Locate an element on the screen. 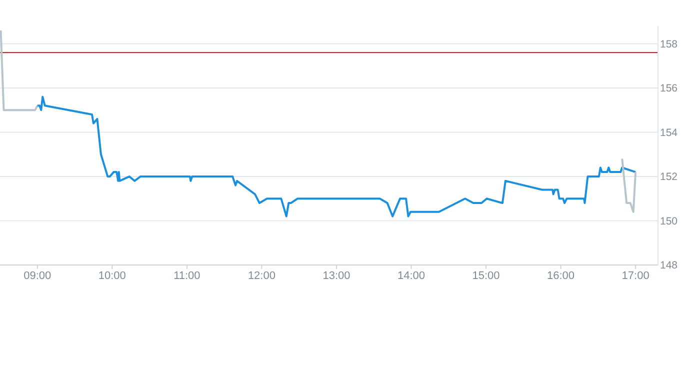 The image size is (693, 365). x-tick-label: 11:00 is located at coordinates (187, 276).